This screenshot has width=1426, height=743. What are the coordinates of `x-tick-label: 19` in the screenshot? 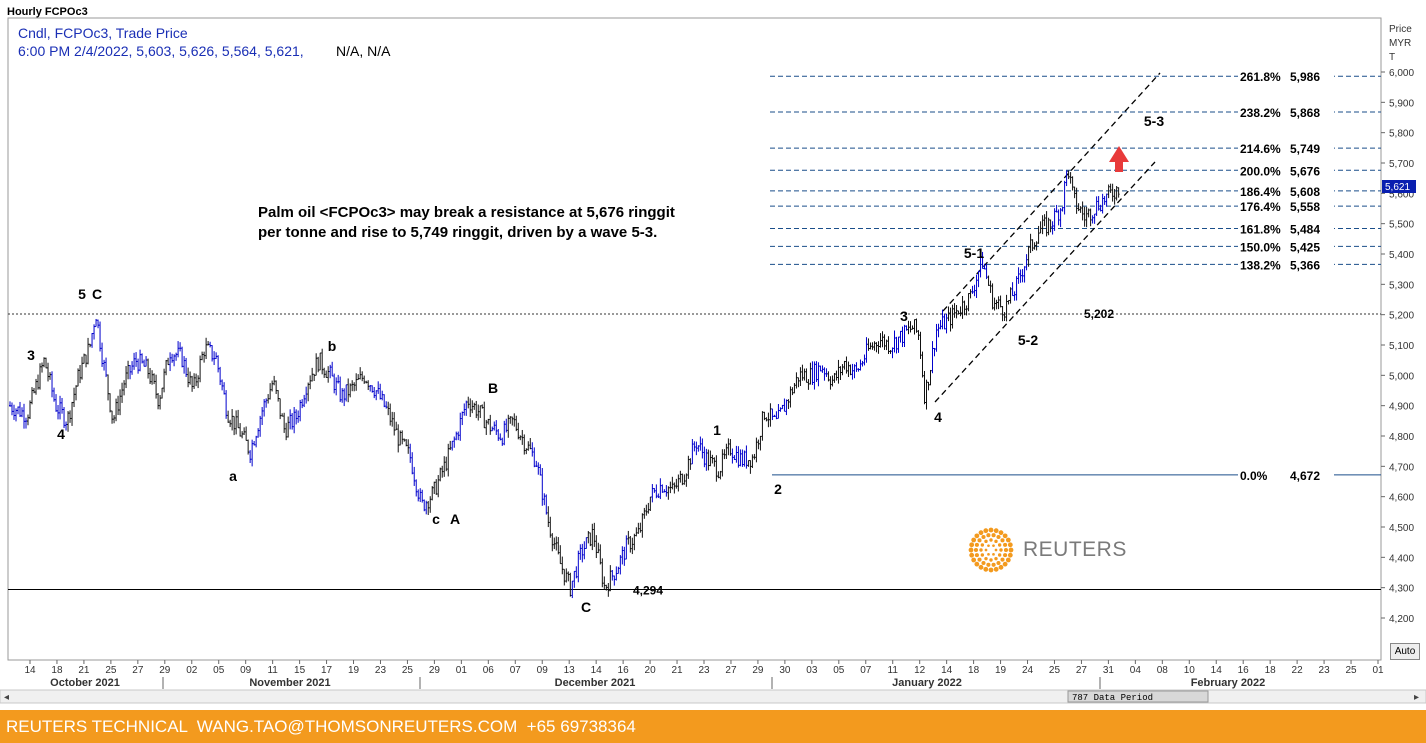 It's located at (1001, 670).